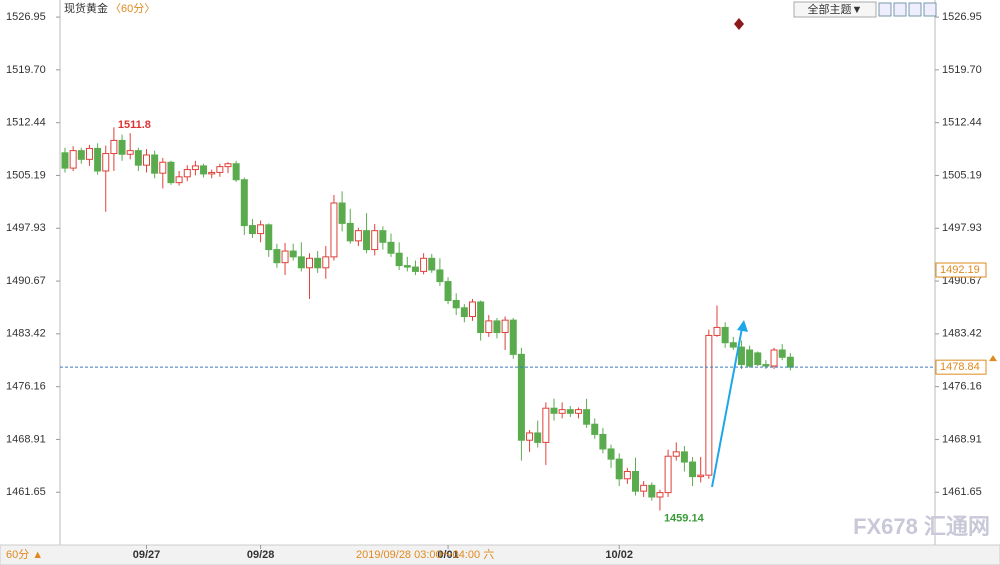 The height and width of the screenshot is (565, 1000). What do you see at coordinates (86, 8) in the screenshot?
I see `chart-title: 现货黄金` at bounding box center [86, 8].